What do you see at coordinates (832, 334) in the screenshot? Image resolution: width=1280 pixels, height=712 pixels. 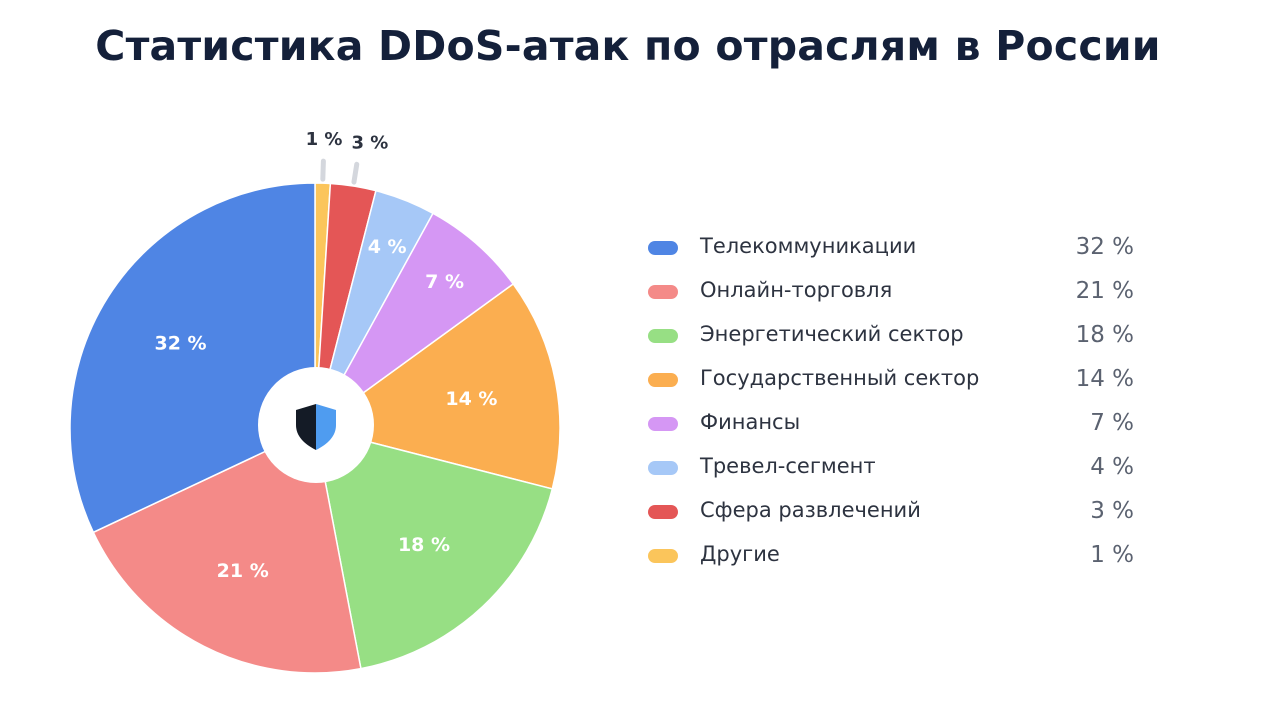 I see `legend-label: Энергетический сектор` at bounding box center [832, 334].